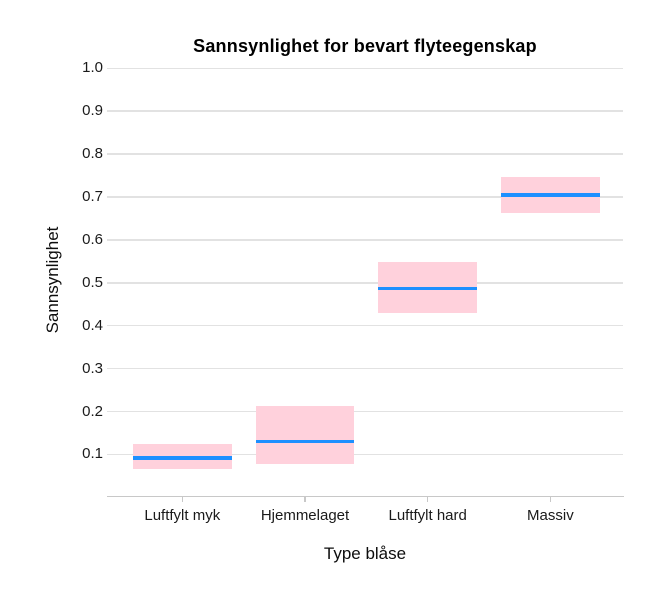 The width and height of the screenshot is (661, 603). What do you see at coordinates (92, 282) in the screenshot?
I see `y-tick-label: 0.5` at bounding box center [92, 282].